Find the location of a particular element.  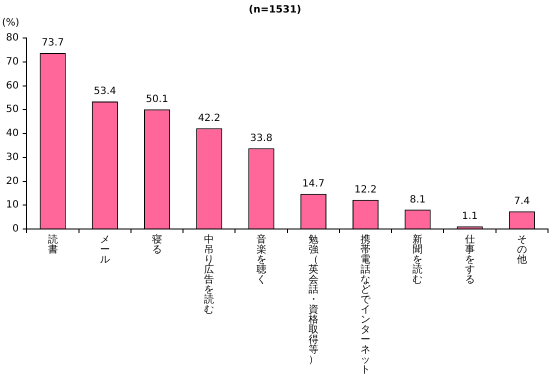

y-tick-label: 30 is located at coordinates (12, 157).